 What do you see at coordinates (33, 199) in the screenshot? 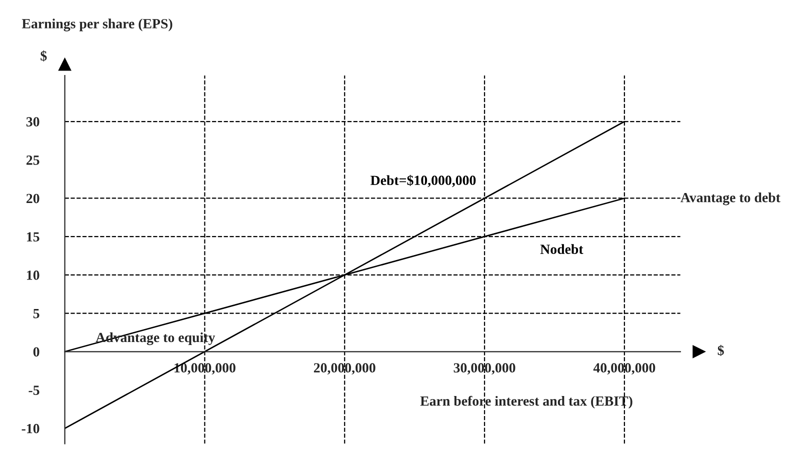
I see `y-tick-label: 20` at bounding box center [33, 199].